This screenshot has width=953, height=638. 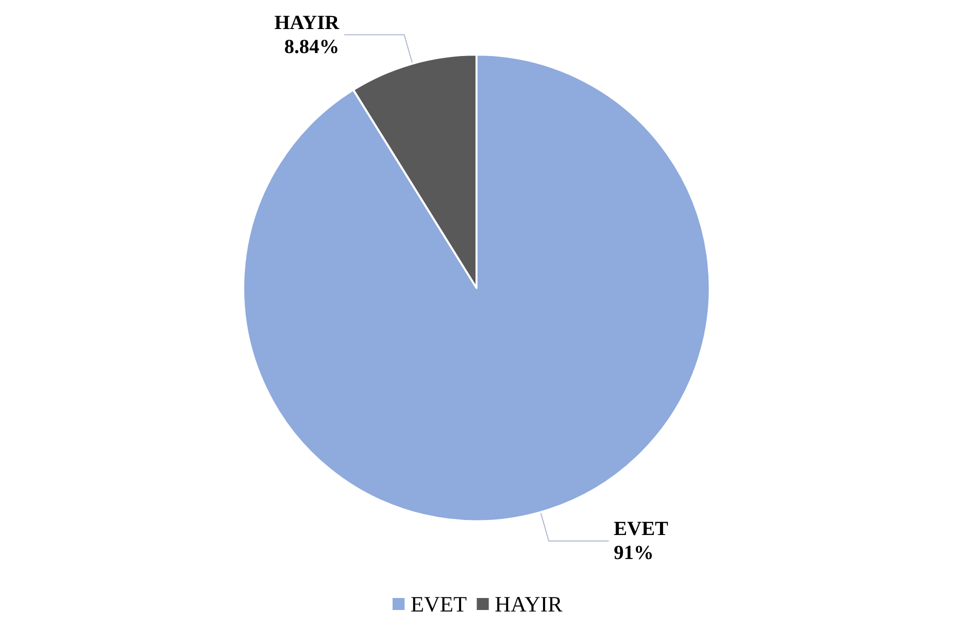 What do you see at coordinates (312, 47) in the screenshot?
I see `data-label: 8.84%` at bounding box center [312, 47].